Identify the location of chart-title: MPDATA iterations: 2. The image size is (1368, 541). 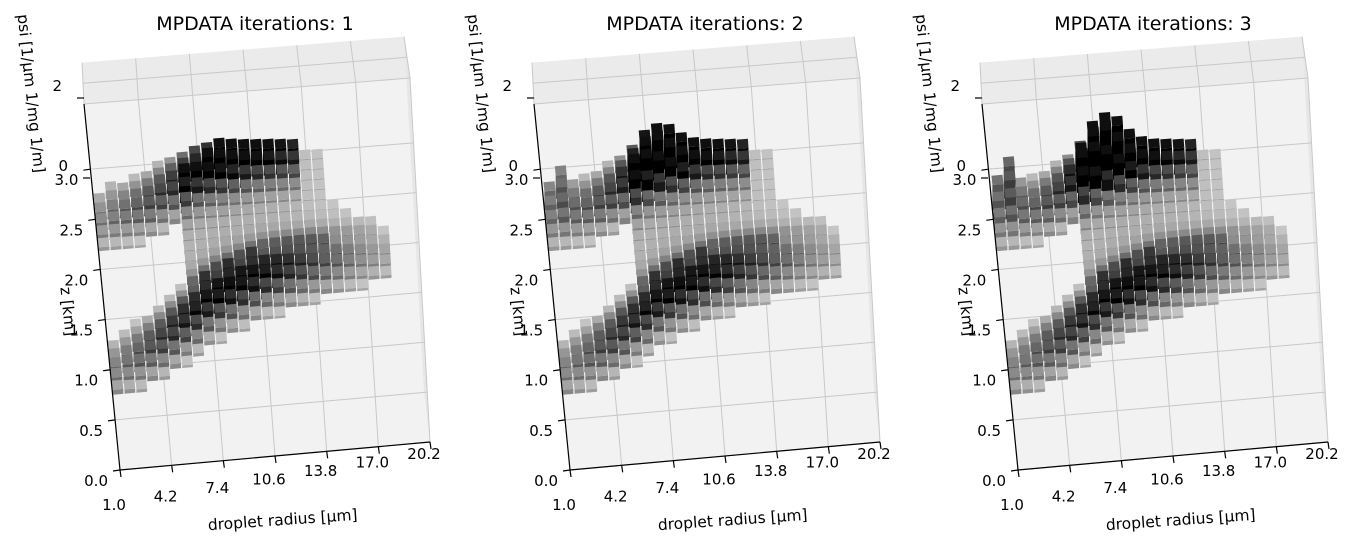
(705, 24).